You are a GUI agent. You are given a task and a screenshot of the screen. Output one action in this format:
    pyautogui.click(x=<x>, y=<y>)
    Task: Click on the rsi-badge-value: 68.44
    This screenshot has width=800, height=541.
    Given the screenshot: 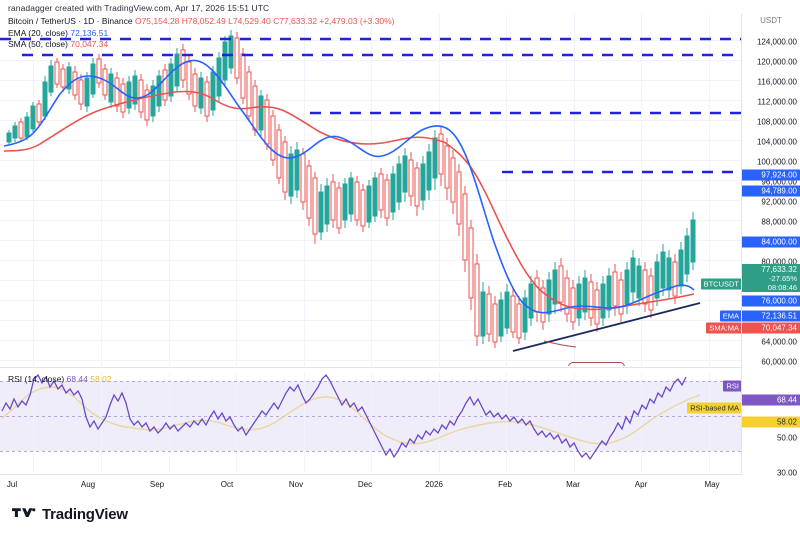 What is the action you would take?
    pyautogui.click(x=771, y=400)
    